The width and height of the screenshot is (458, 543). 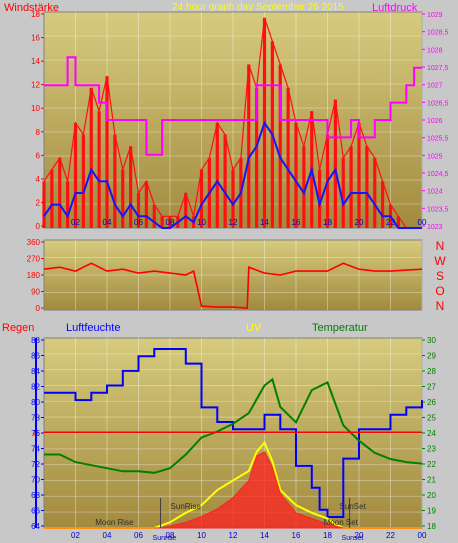 I want to click on y-right-tick-label: 1026,5, so click(x=438, y=103).